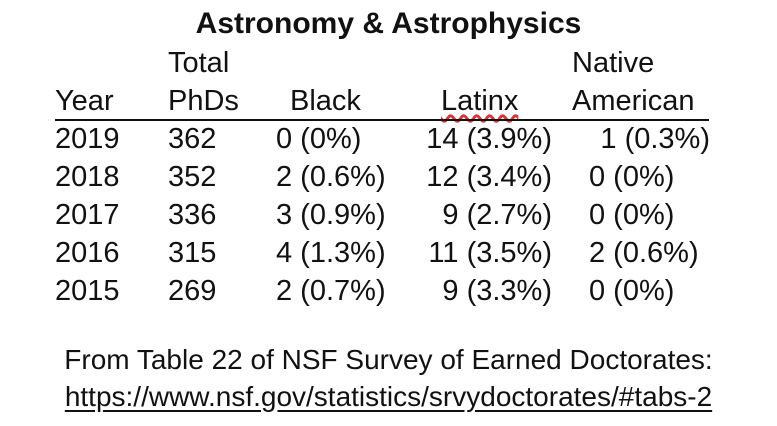 Image resolution: width=777 pixels, height=426 pixels. I want to click on header-total-line1: Total, so click(199, 63).